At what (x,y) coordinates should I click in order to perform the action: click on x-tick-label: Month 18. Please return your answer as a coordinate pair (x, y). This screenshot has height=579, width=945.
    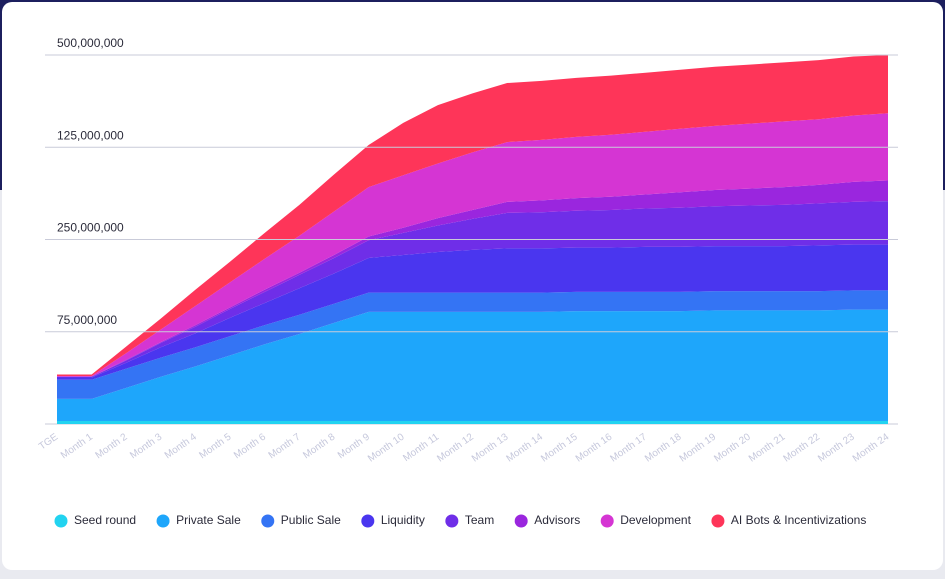
    Looking at the image, I should click on (663, 447).